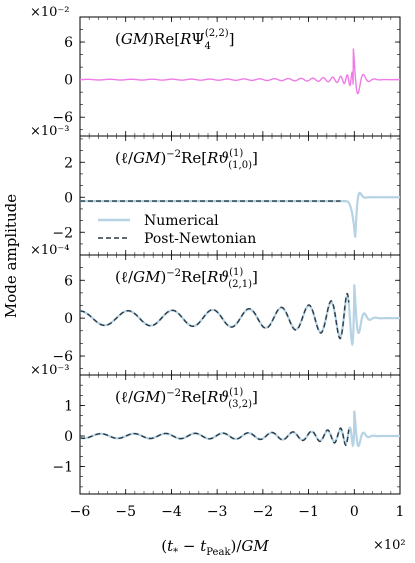  What do you see at coordinates (240, 404) in the screenshot?
I see `panel-label-part: (3,2)` at bounding box center [240, 404].